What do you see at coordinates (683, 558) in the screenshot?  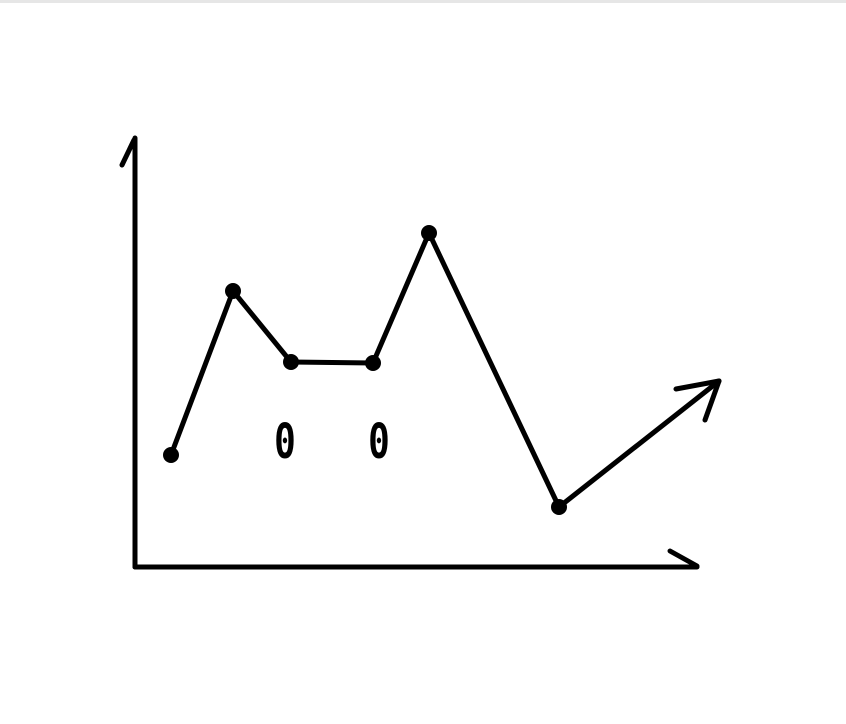 I see `x-axis-arrowhead` at bounding box center [683, 558].